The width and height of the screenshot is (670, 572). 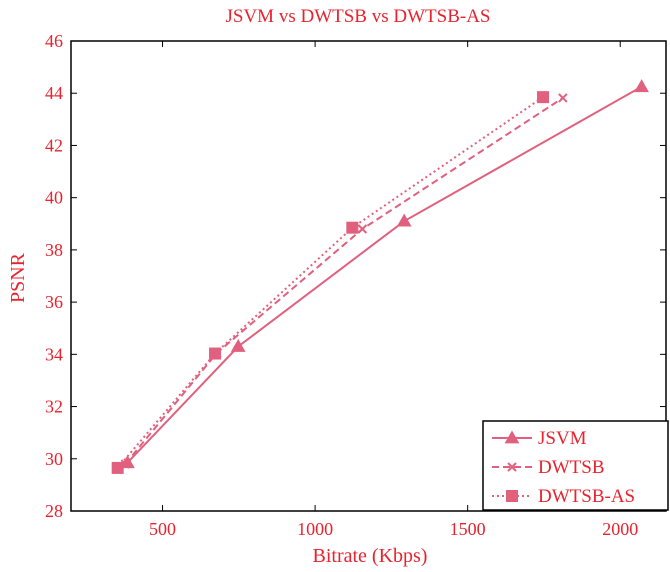 I want to click on legend-label: JSVM, so click(x=562, y=438).